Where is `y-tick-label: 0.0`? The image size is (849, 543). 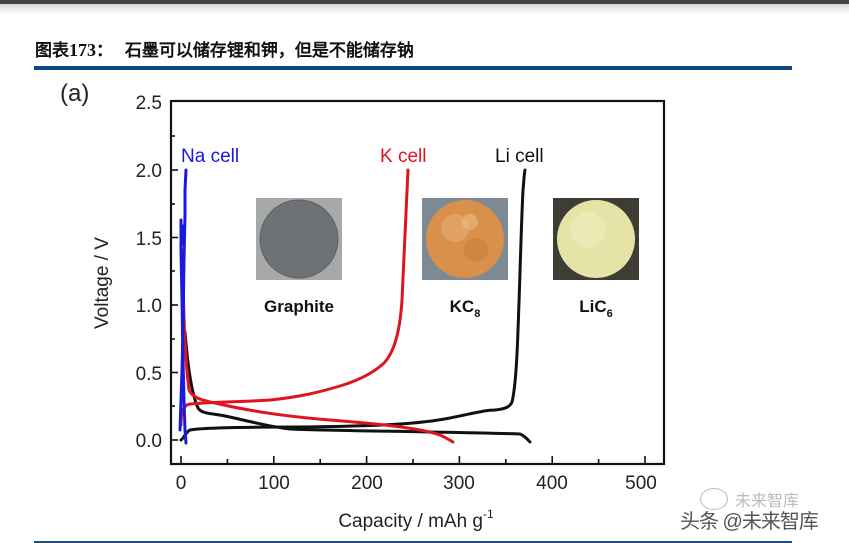
y-tick-label: 0.0 is located at coordinates (149, 441).